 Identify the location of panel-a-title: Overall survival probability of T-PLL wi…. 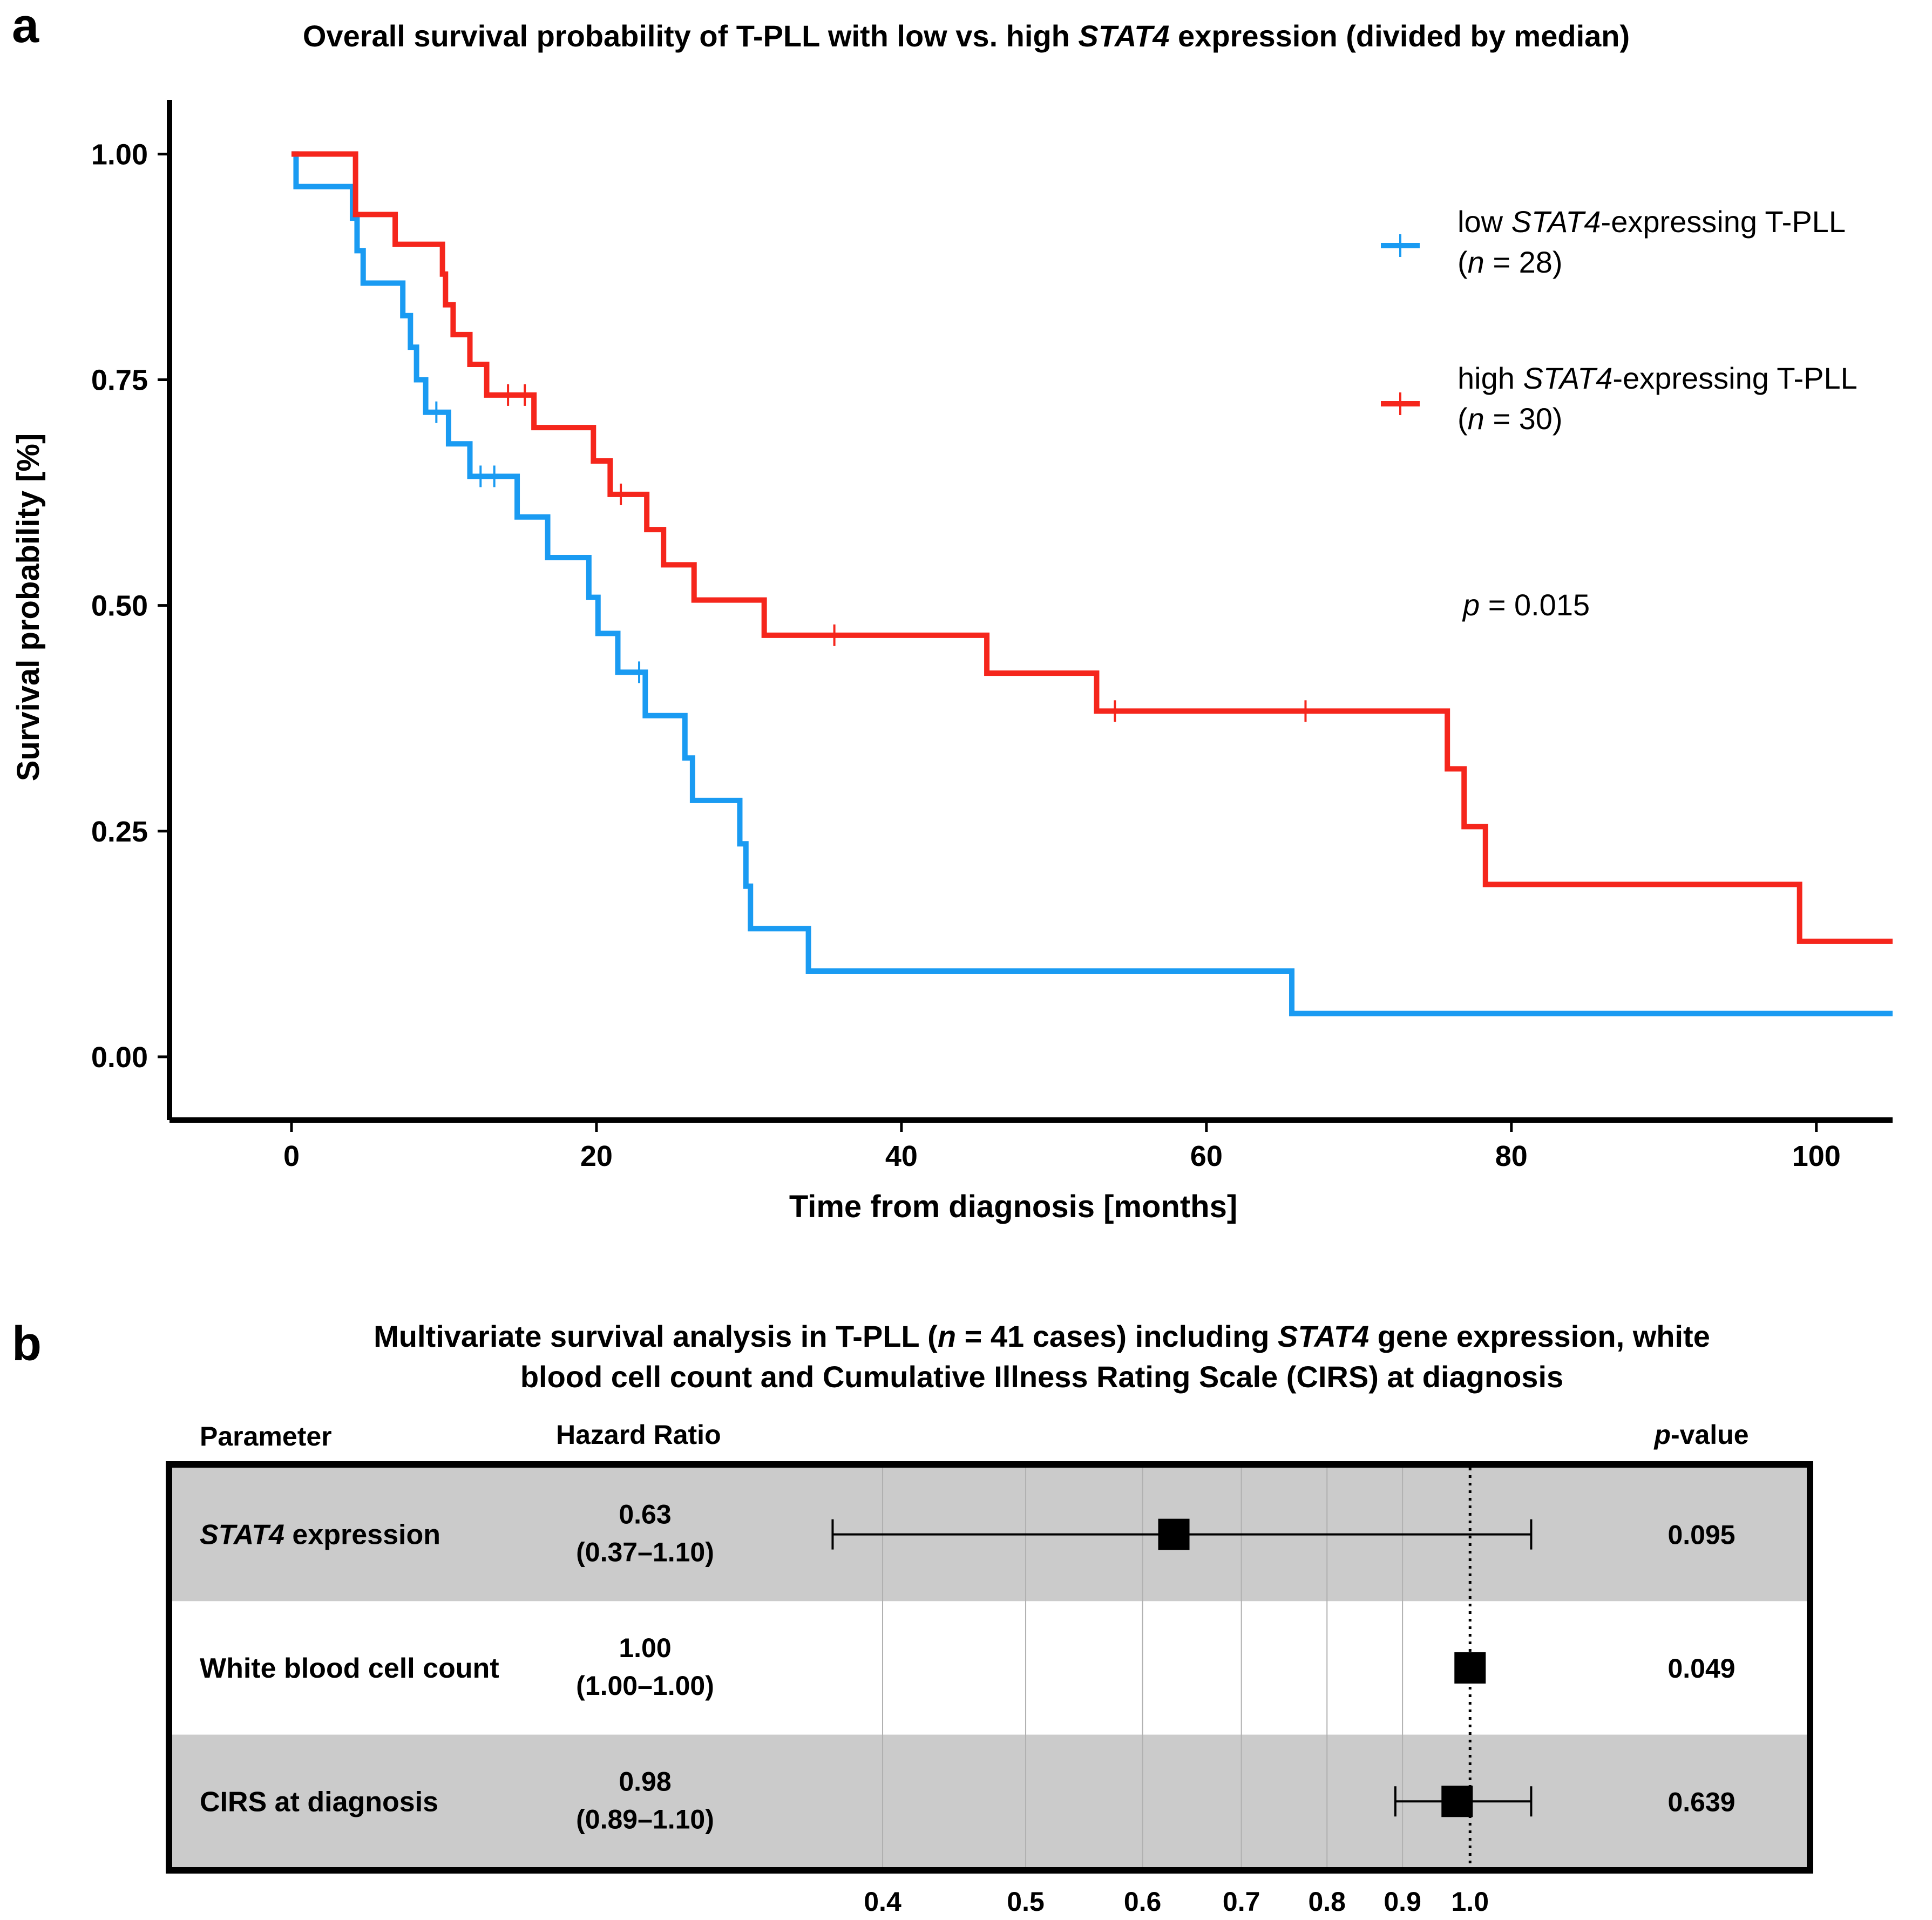
(967, 36).